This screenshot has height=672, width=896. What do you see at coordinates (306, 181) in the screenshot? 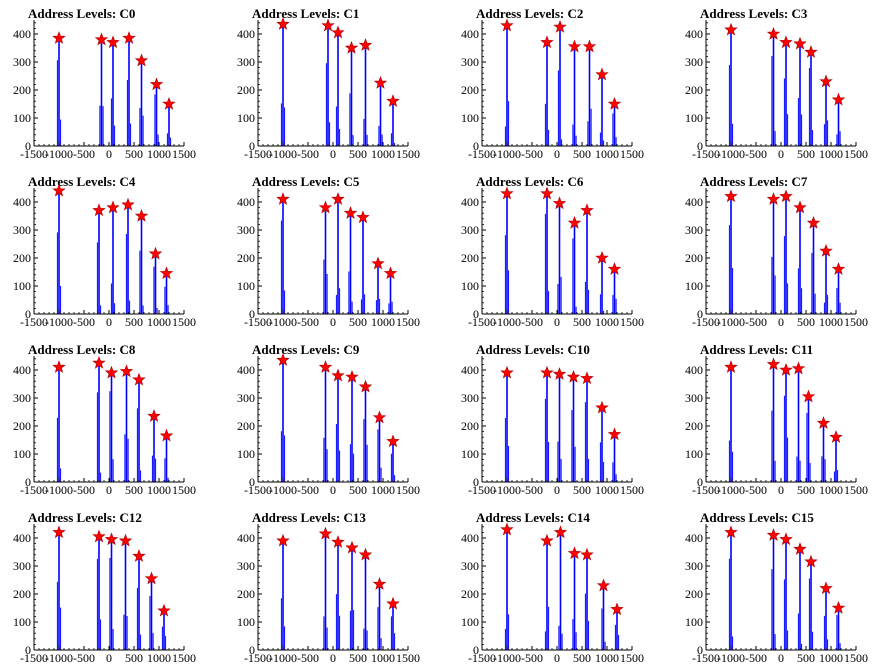
I see `chart-title: Address Levels: C5` at bounding box center [306, 181].